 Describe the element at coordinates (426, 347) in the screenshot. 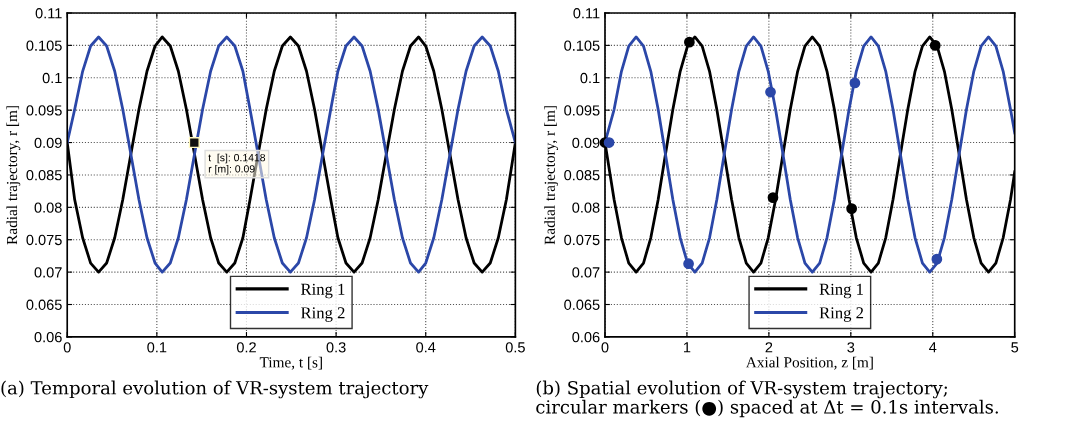

I see `x-tick-label: 0.4` at that location.